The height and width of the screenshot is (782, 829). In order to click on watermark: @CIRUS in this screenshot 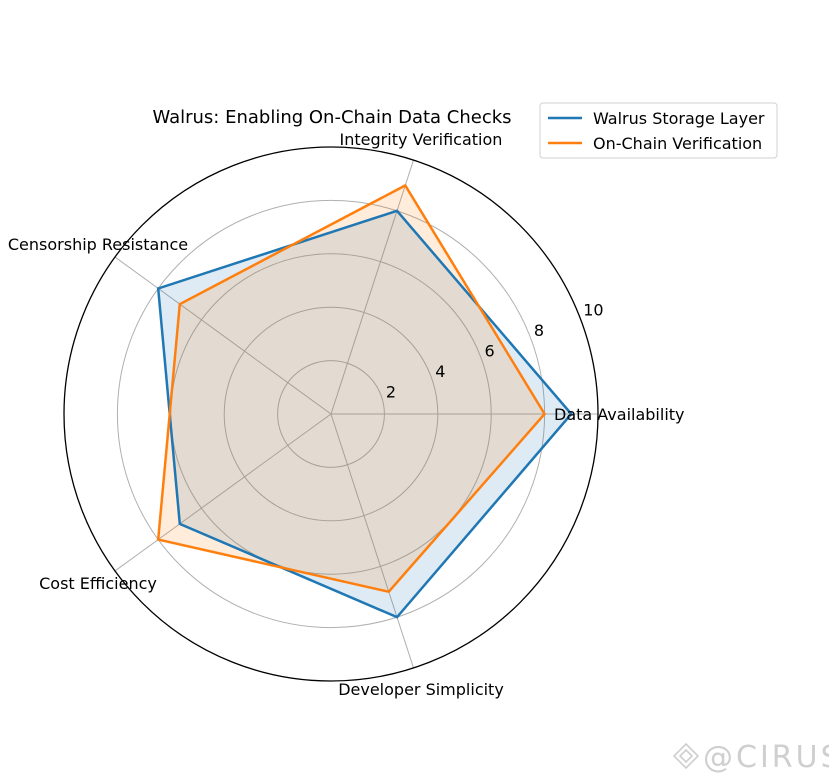, I will do `click(750, 757)`.